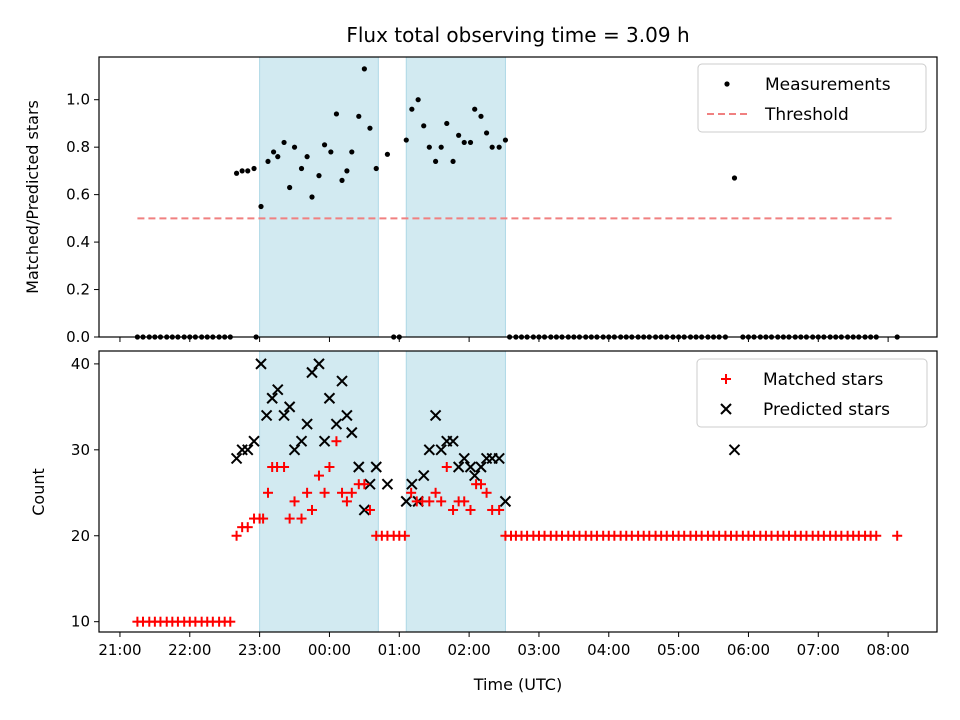 The width and height of the screenshot is (960, 720). I want to click on top-y-tick-label: 0.2, so click(78, 290).